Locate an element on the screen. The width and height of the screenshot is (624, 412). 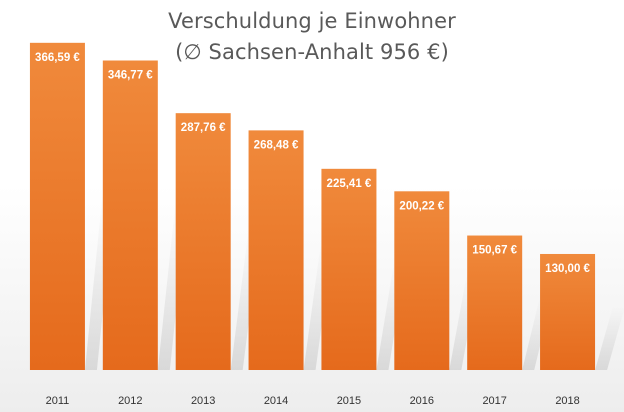
x-axis-ticks: 2011 2012 2013 2014 2015 2016 2017 2018 is located at coordinates (313, 401).